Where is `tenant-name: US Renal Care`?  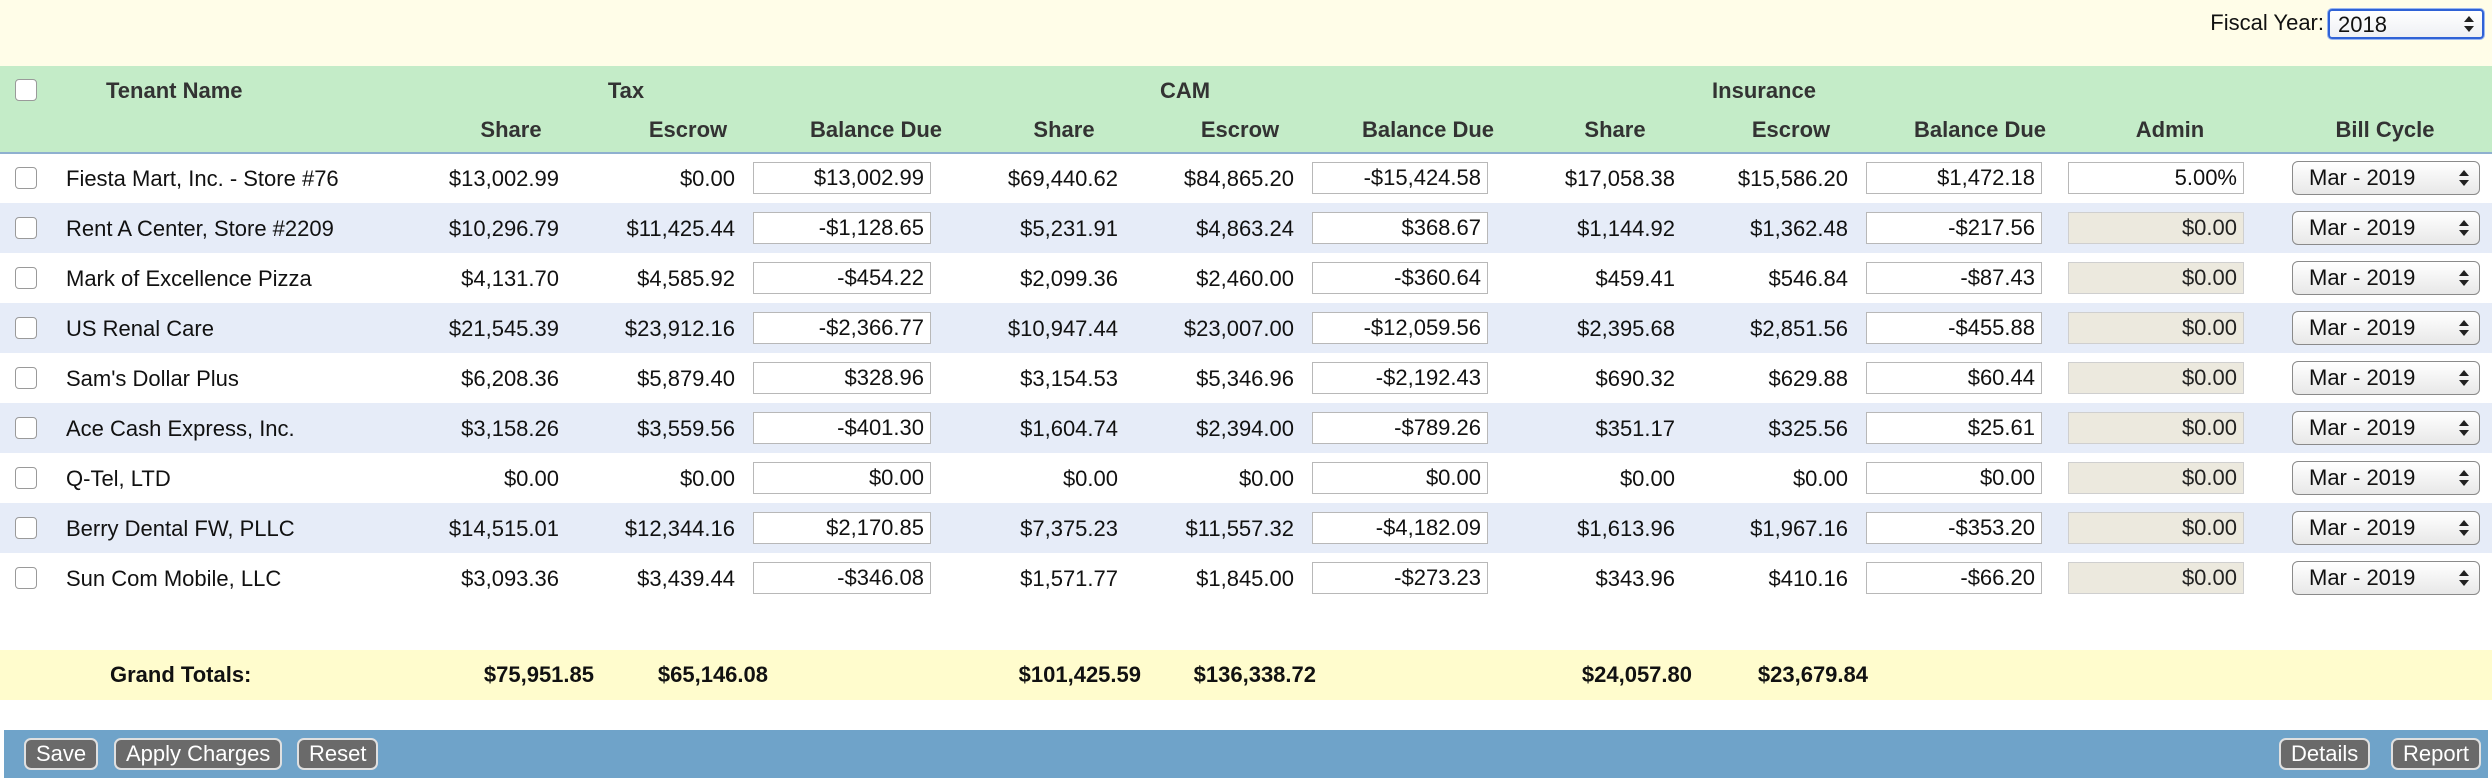
tenant-name: US Renal Care is located at coordinates (140, 328).